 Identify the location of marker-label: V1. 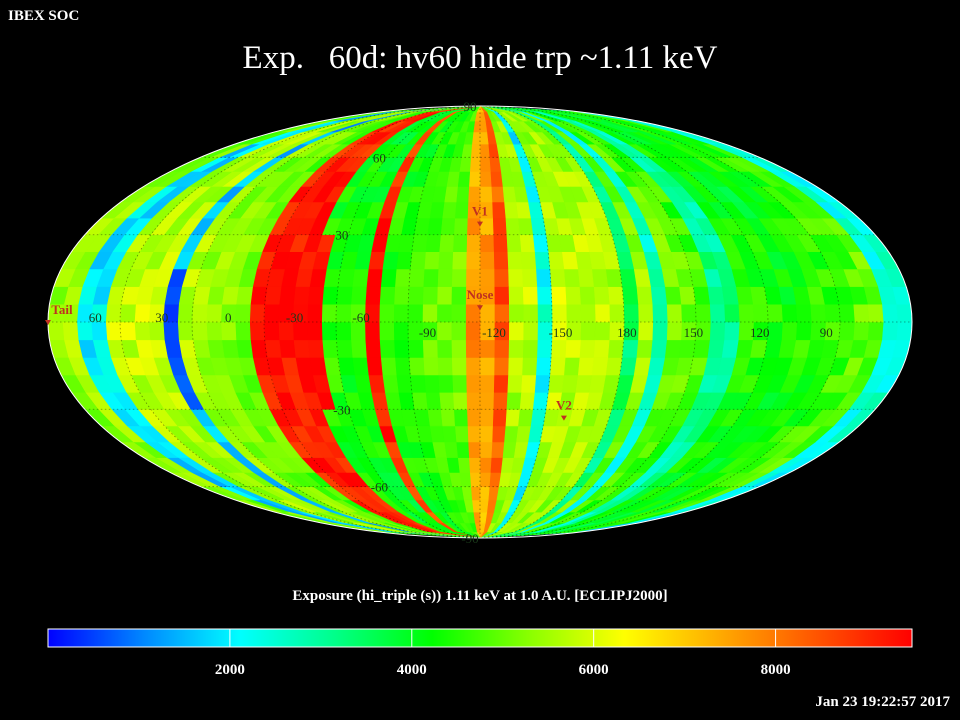
(480, 211).